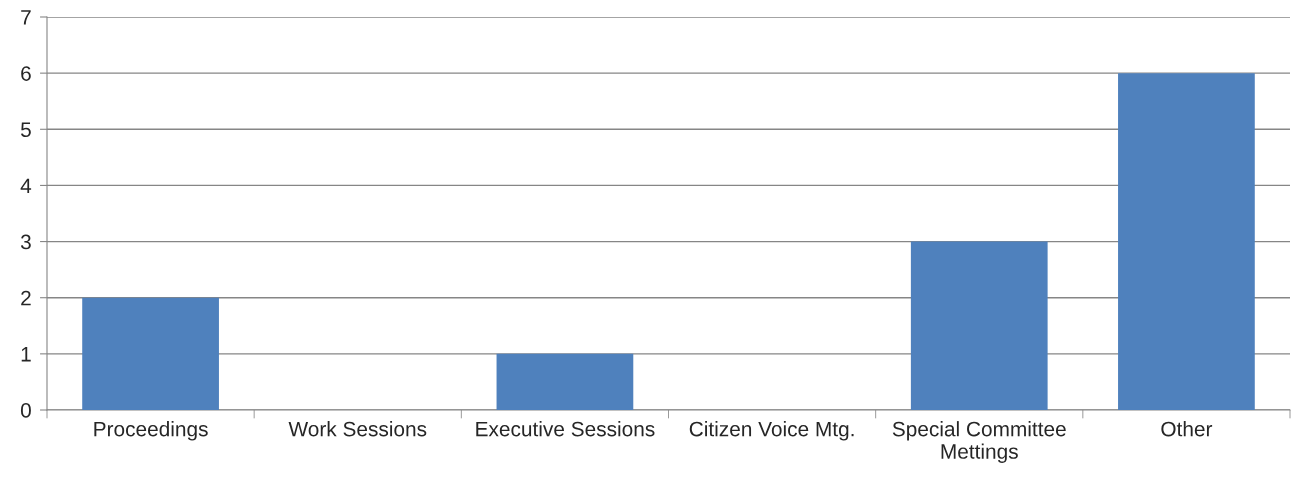 The height and width of the screenshot is (496, 1294). I want to click on x-tick-label: Citizen Voice Mtg., so click(771, 431).